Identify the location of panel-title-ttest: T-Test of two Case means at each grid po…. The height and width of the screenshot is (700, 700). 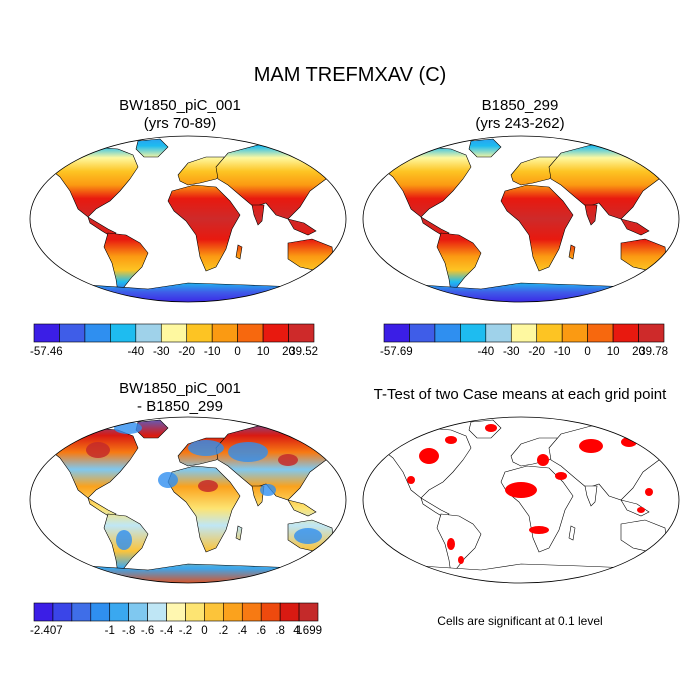
(520, 395).